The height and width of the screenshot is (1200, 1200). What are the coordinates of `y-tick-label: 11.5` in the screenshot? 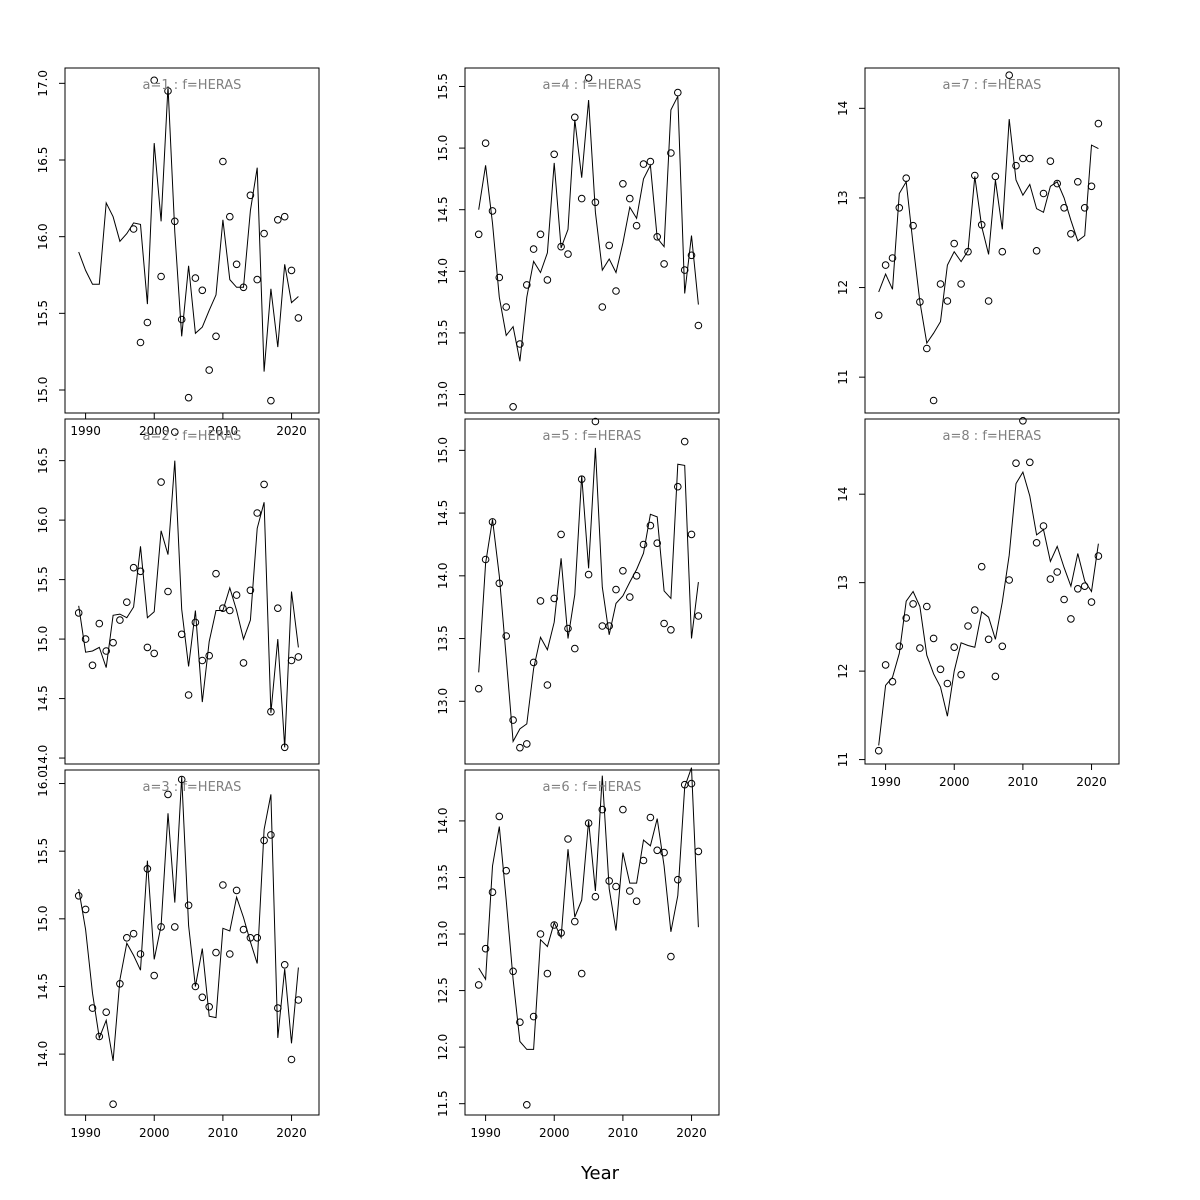 It's located at (443, 1103).